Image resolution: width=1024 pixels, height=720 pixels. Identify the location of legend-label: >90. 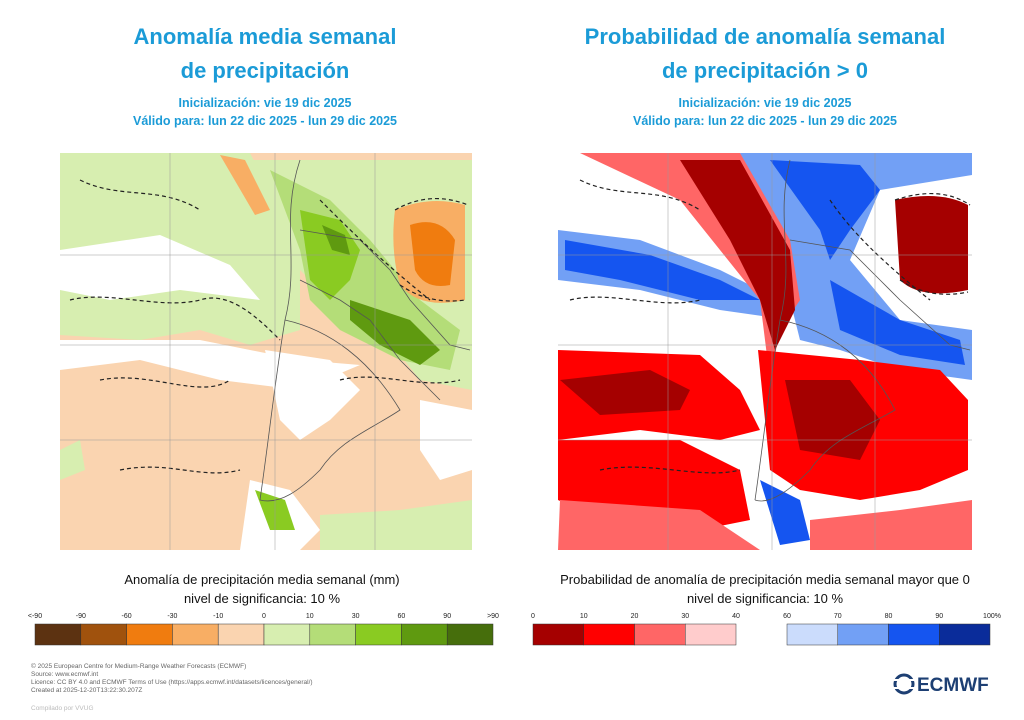
(493, 616).